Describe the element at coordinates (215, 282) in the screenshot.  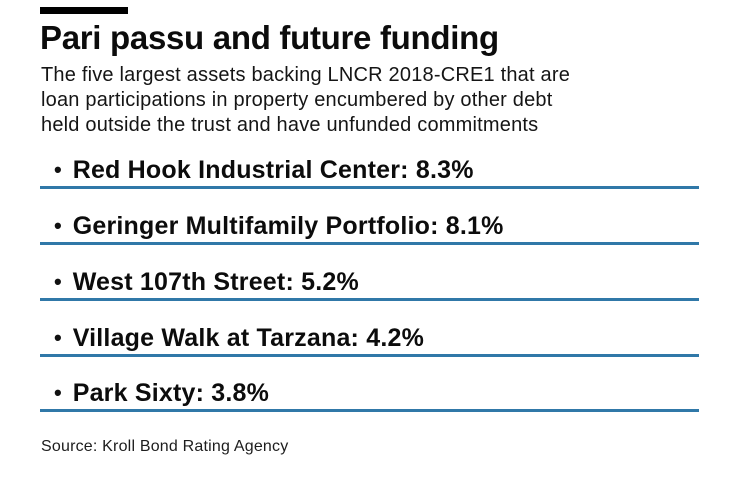
I see `list-item-label: West 107th Street: 5.2%` at that location.